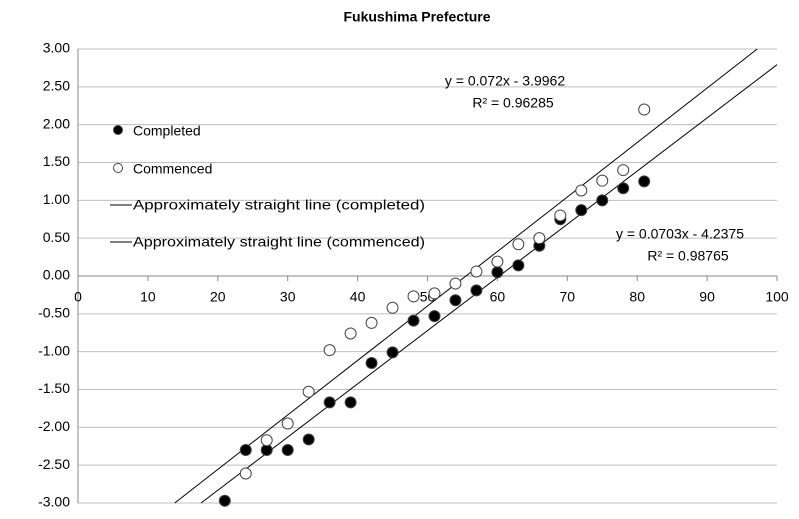 This screenshot has width=799, height=519. Describe the element at coordinates (568, 297) in the screenshot. I see `x-tick-label: 70` at that location.